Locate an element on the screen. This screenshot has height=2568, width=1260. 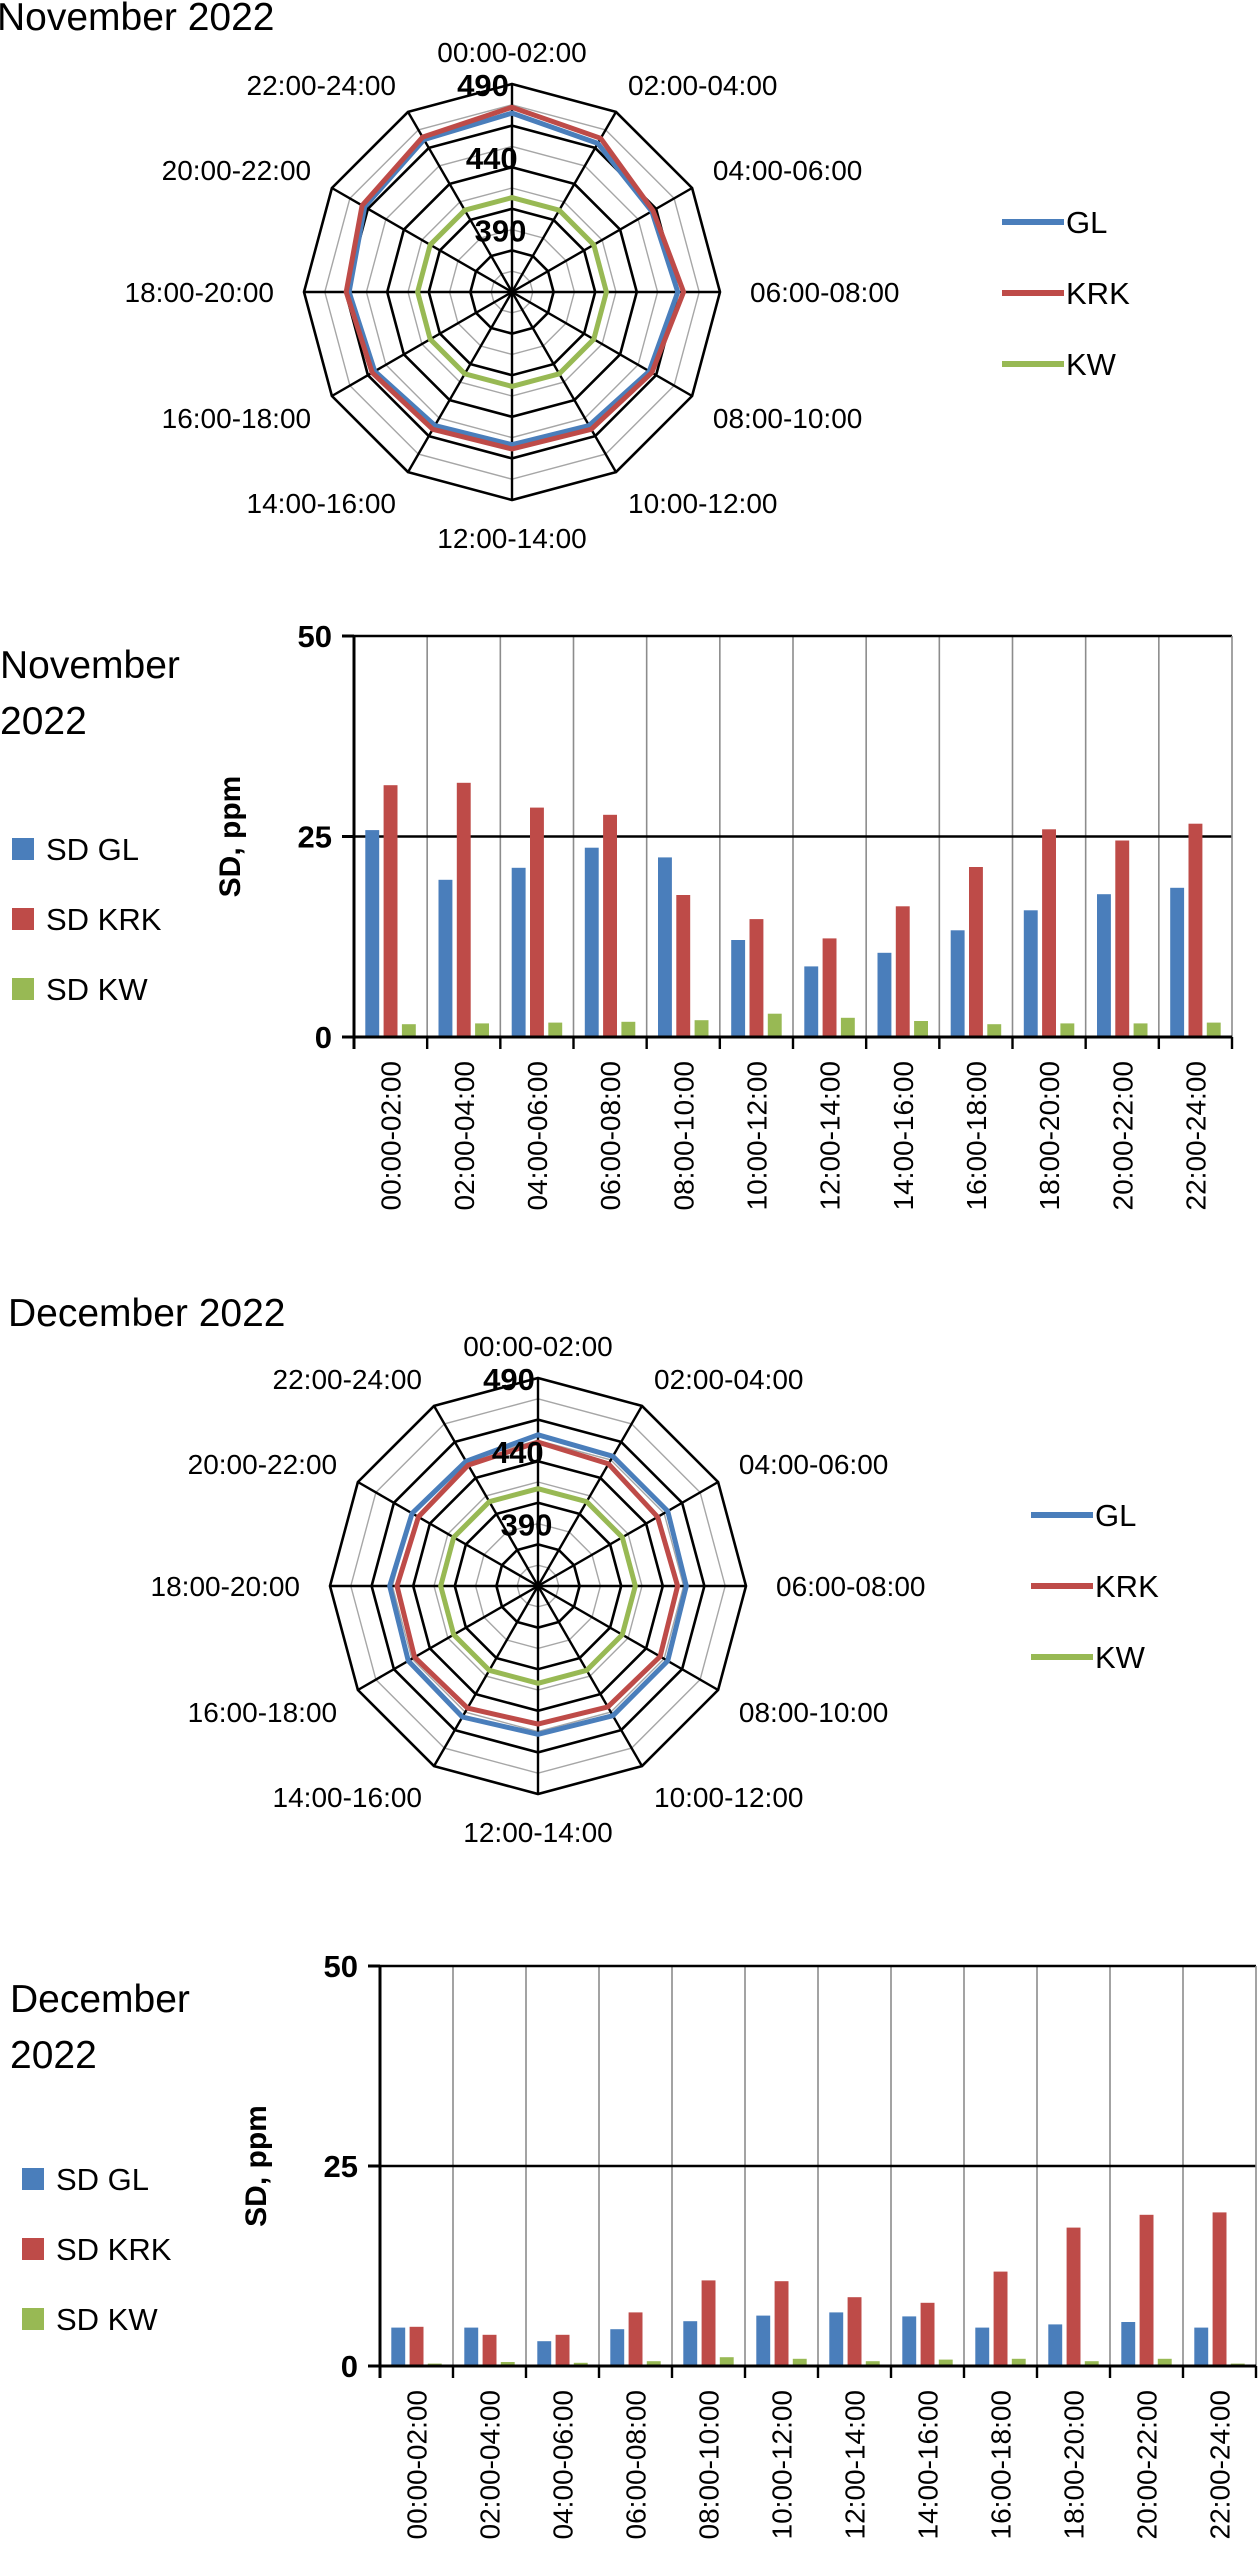
x-tick-label: 02:00-04:00 is located at coordinates (464, 1135).